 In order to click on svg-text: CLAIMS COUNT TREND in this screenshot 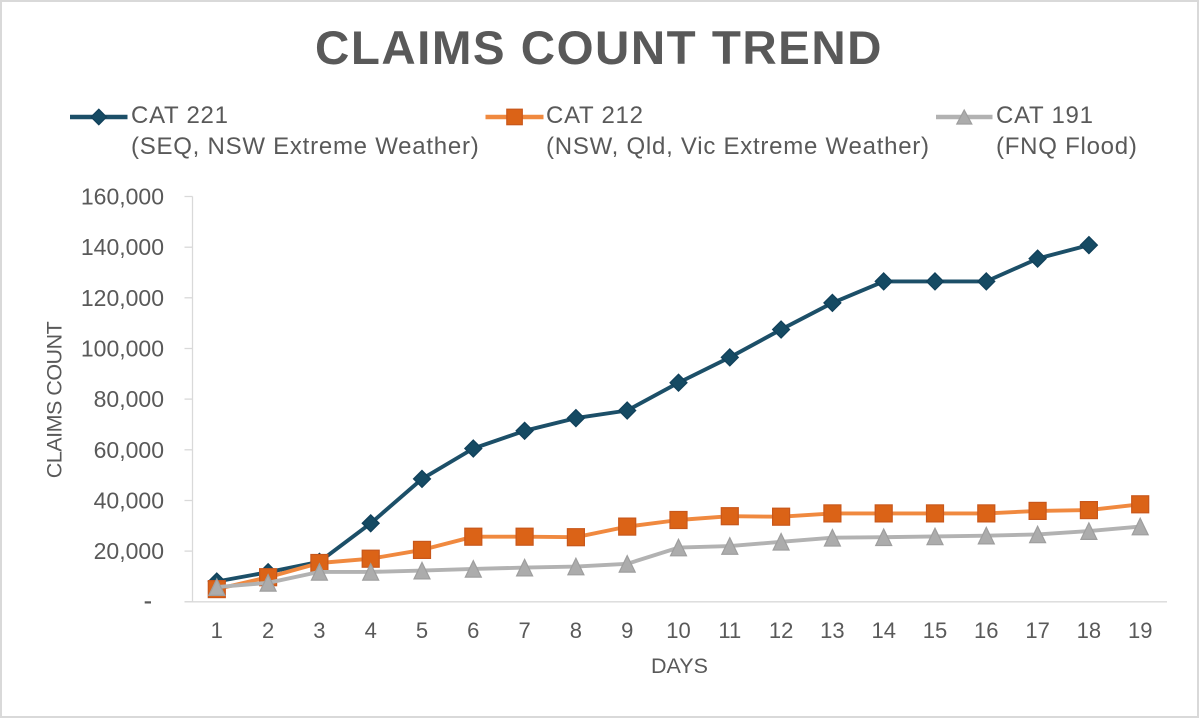, I will do `click(599, 48)`.